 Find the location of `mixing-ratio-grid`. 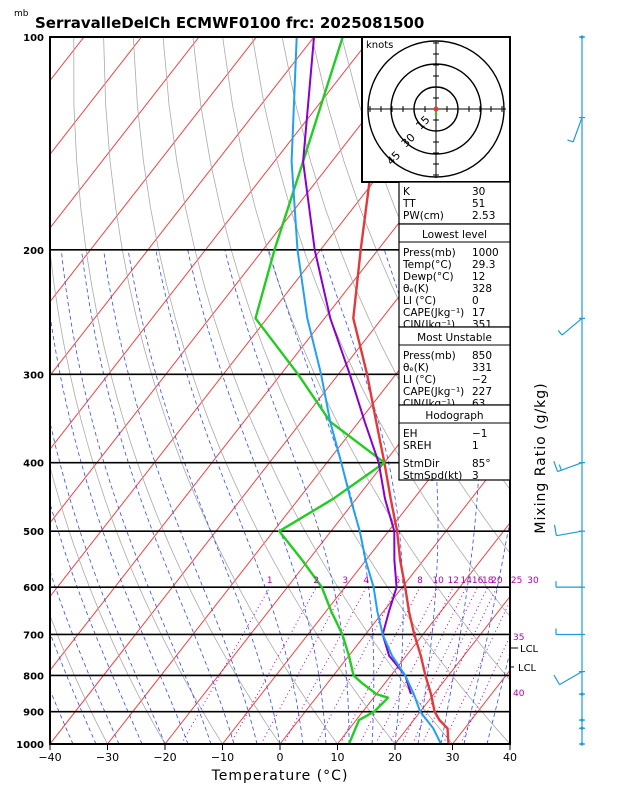

mixing-ratio-grid is located at coordinates (345, 665).